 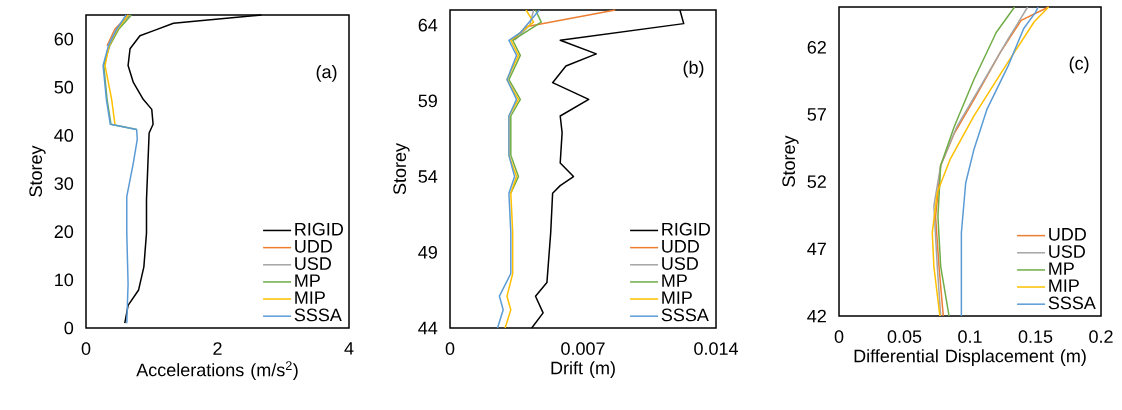 I want to click on x-axis-title: Accelerations (m/s$^{2}$), so click(x=217, y=370).